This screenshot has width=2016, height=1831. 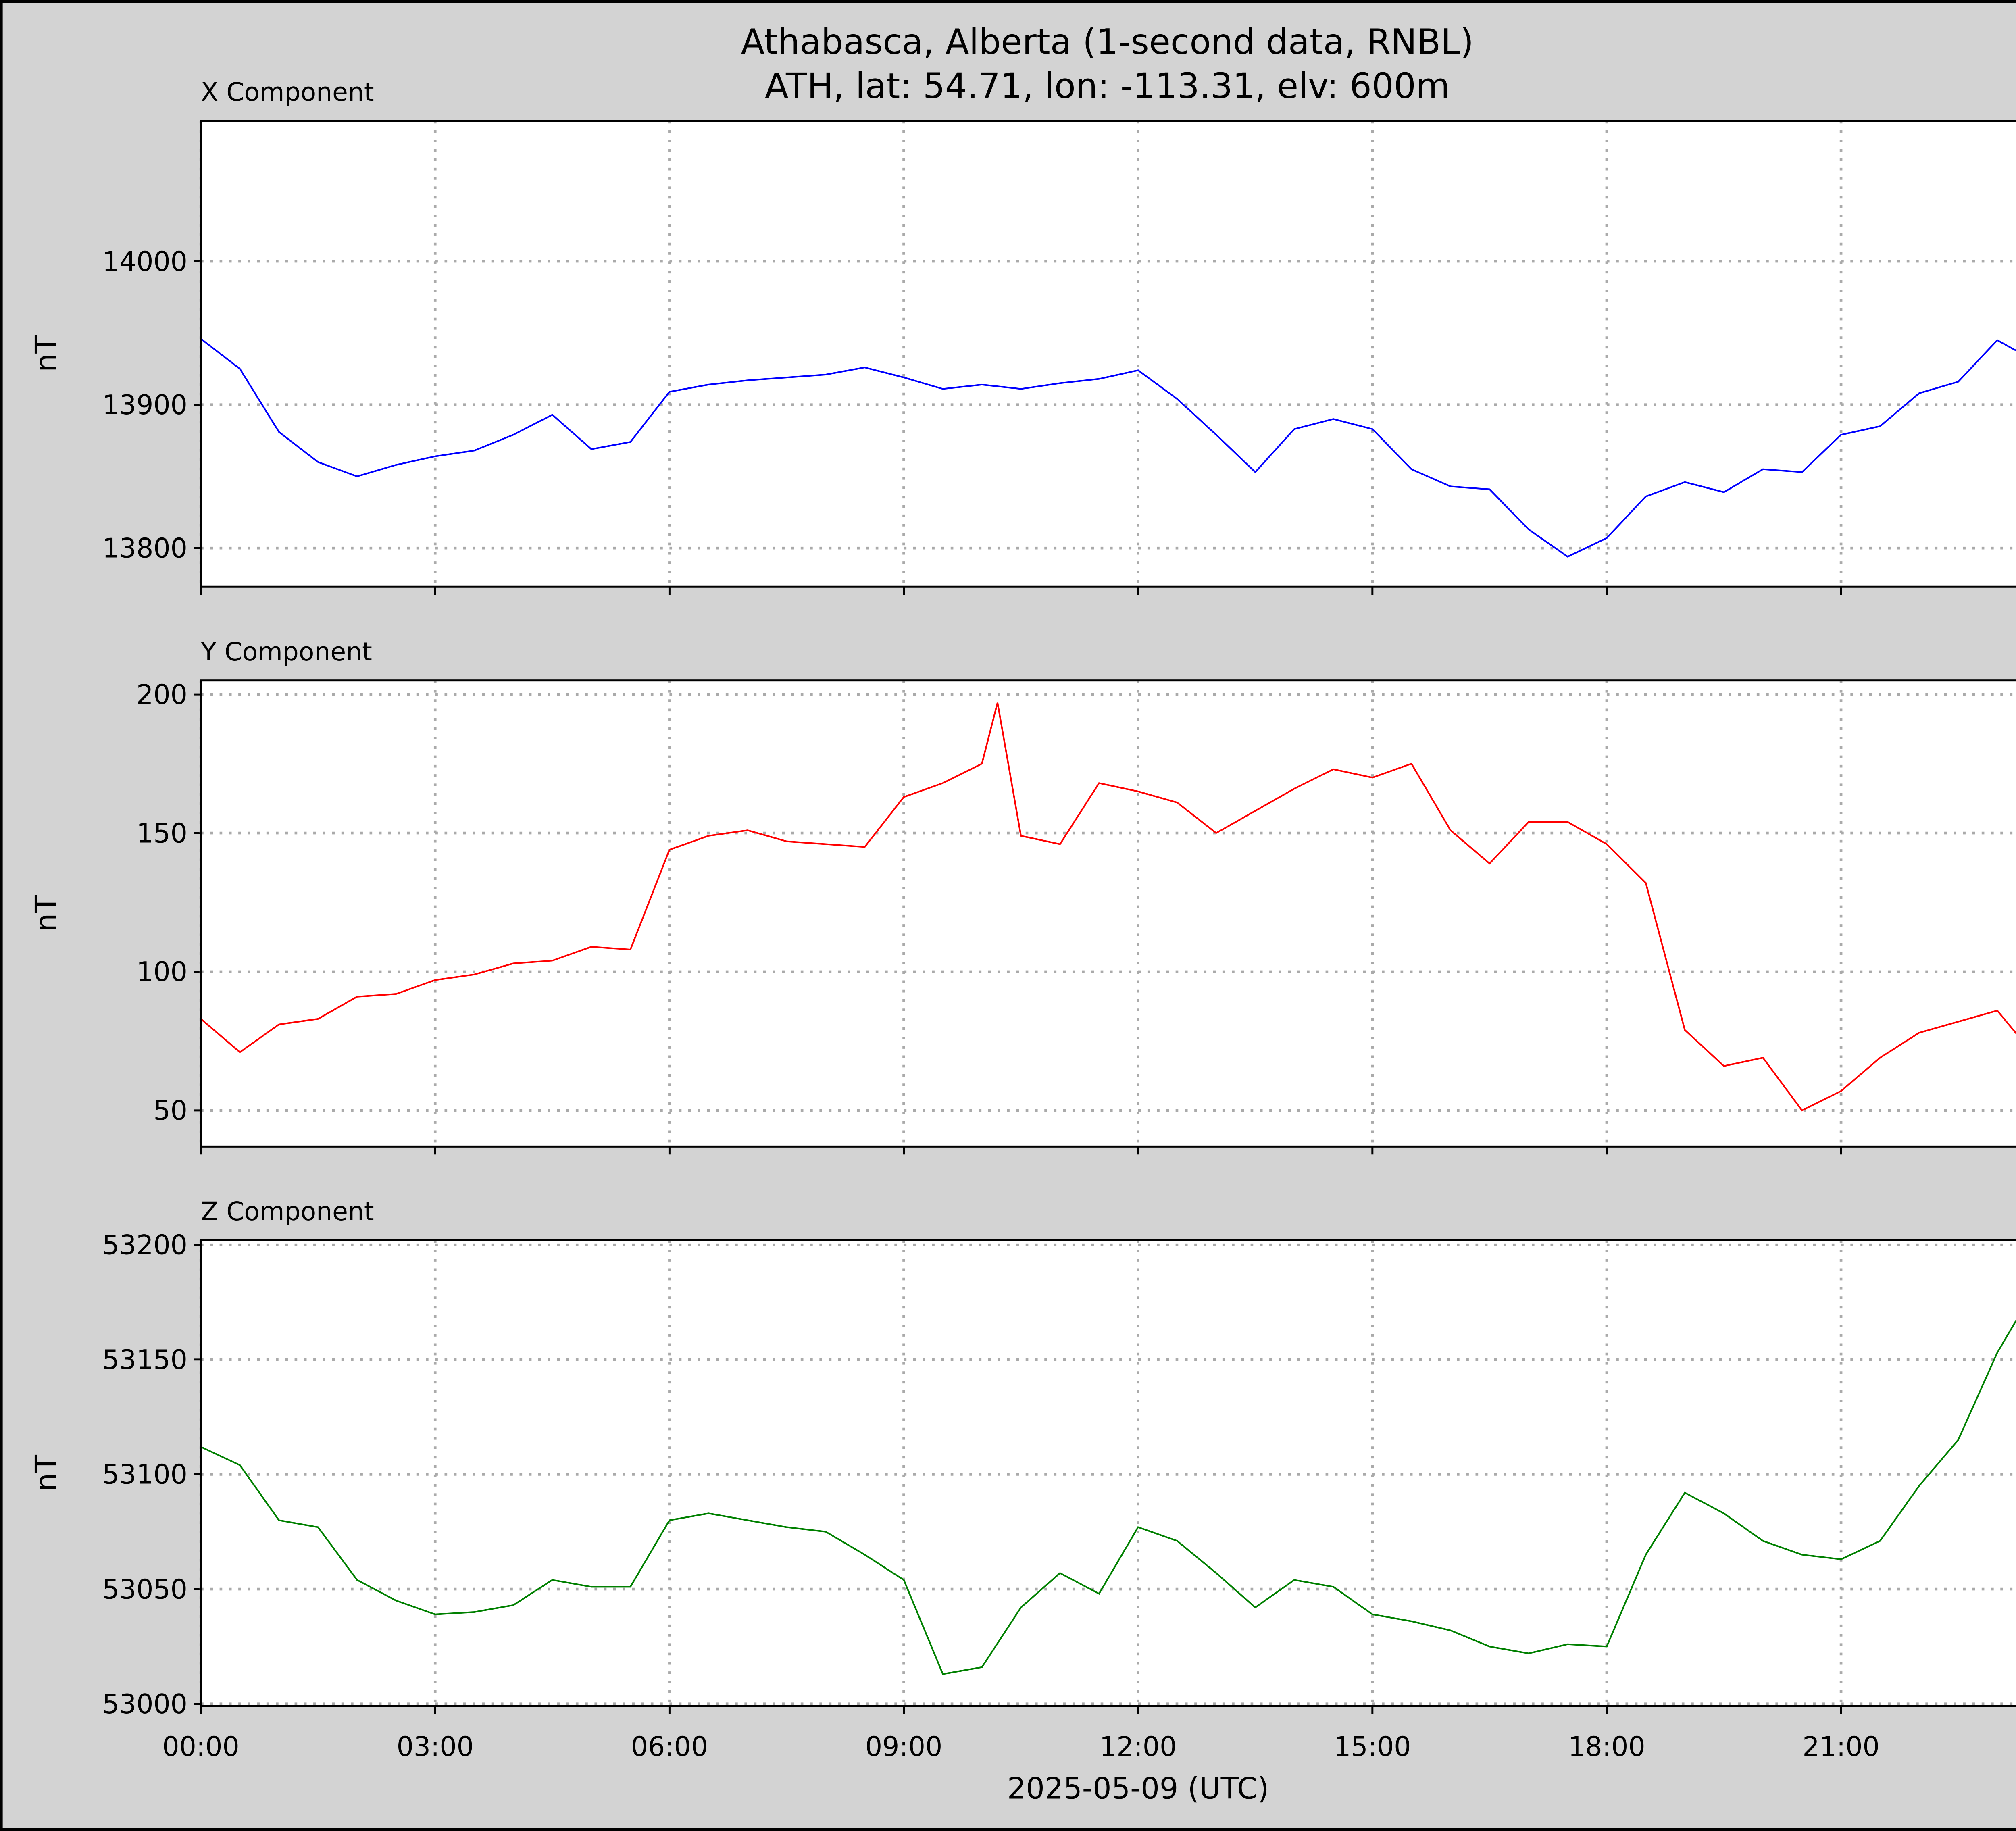 What do you see at coordinates (144, 1244) in the screenshot?
I see `y-tick-label: 53200` at bounding box center [144, 1244].